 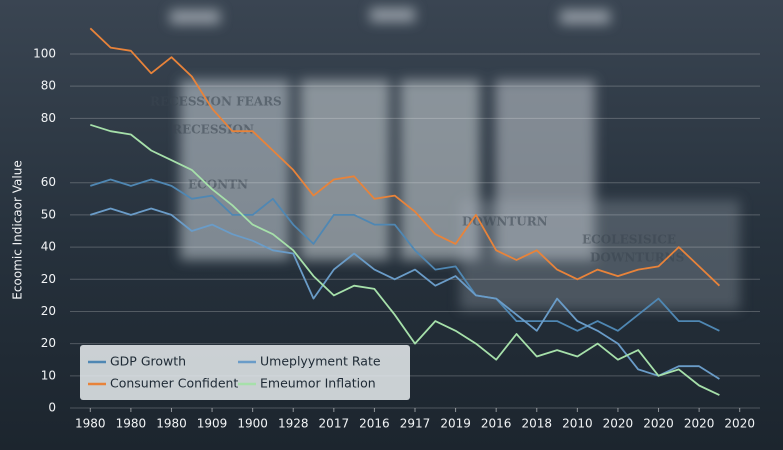 What do you see at coordinates (48, 182) in the screenshot?
I see `y-tick-label: 60` at bounding box center [48, 182].